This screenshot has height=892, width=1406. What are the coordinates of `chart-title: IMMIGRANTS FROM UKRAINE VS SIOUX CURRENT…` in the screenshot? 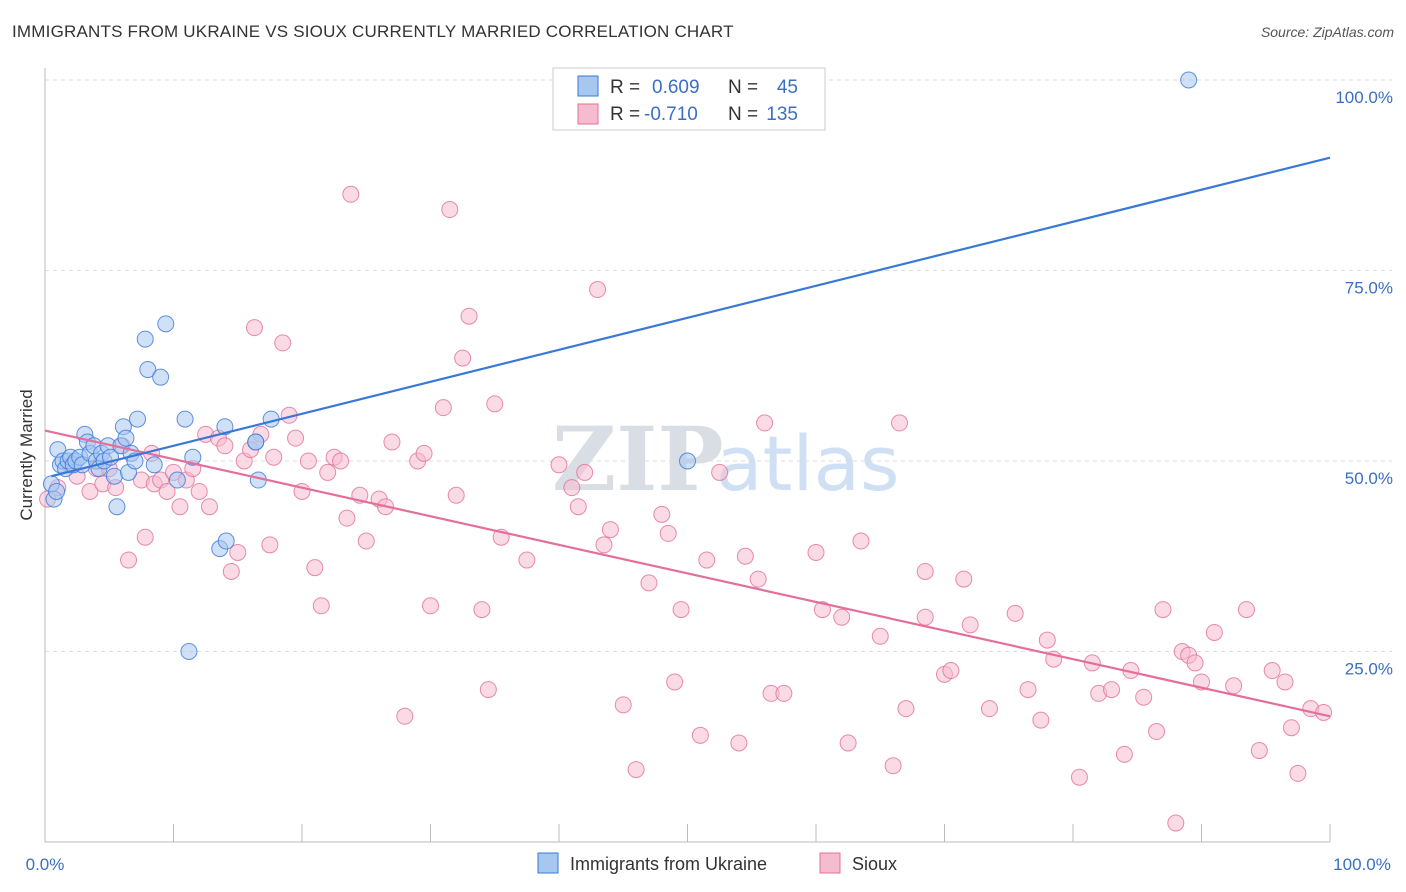 It's located at (373, 31).